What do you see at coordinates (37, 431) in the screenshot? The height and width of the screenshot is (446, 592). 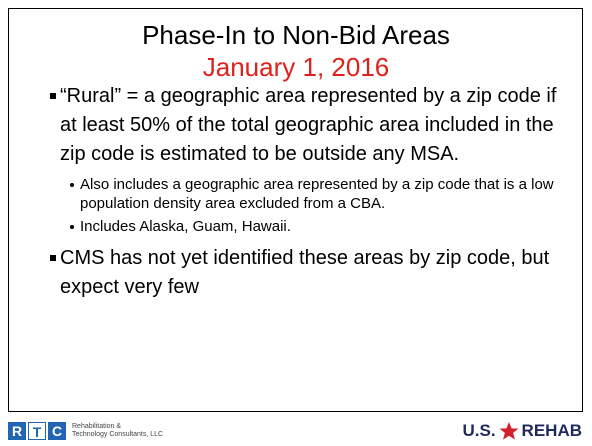 I see `logo-letter: T` at bounding box center [37, 431].